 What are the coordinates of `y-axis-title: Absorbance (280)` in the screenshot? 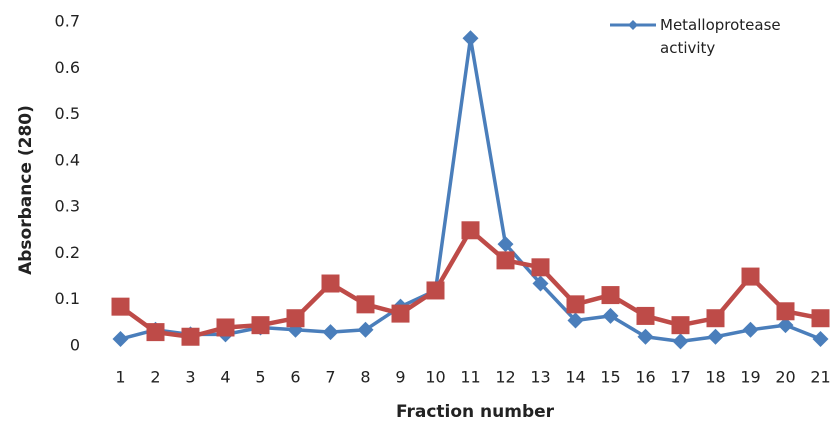 It's located at (26, 190).